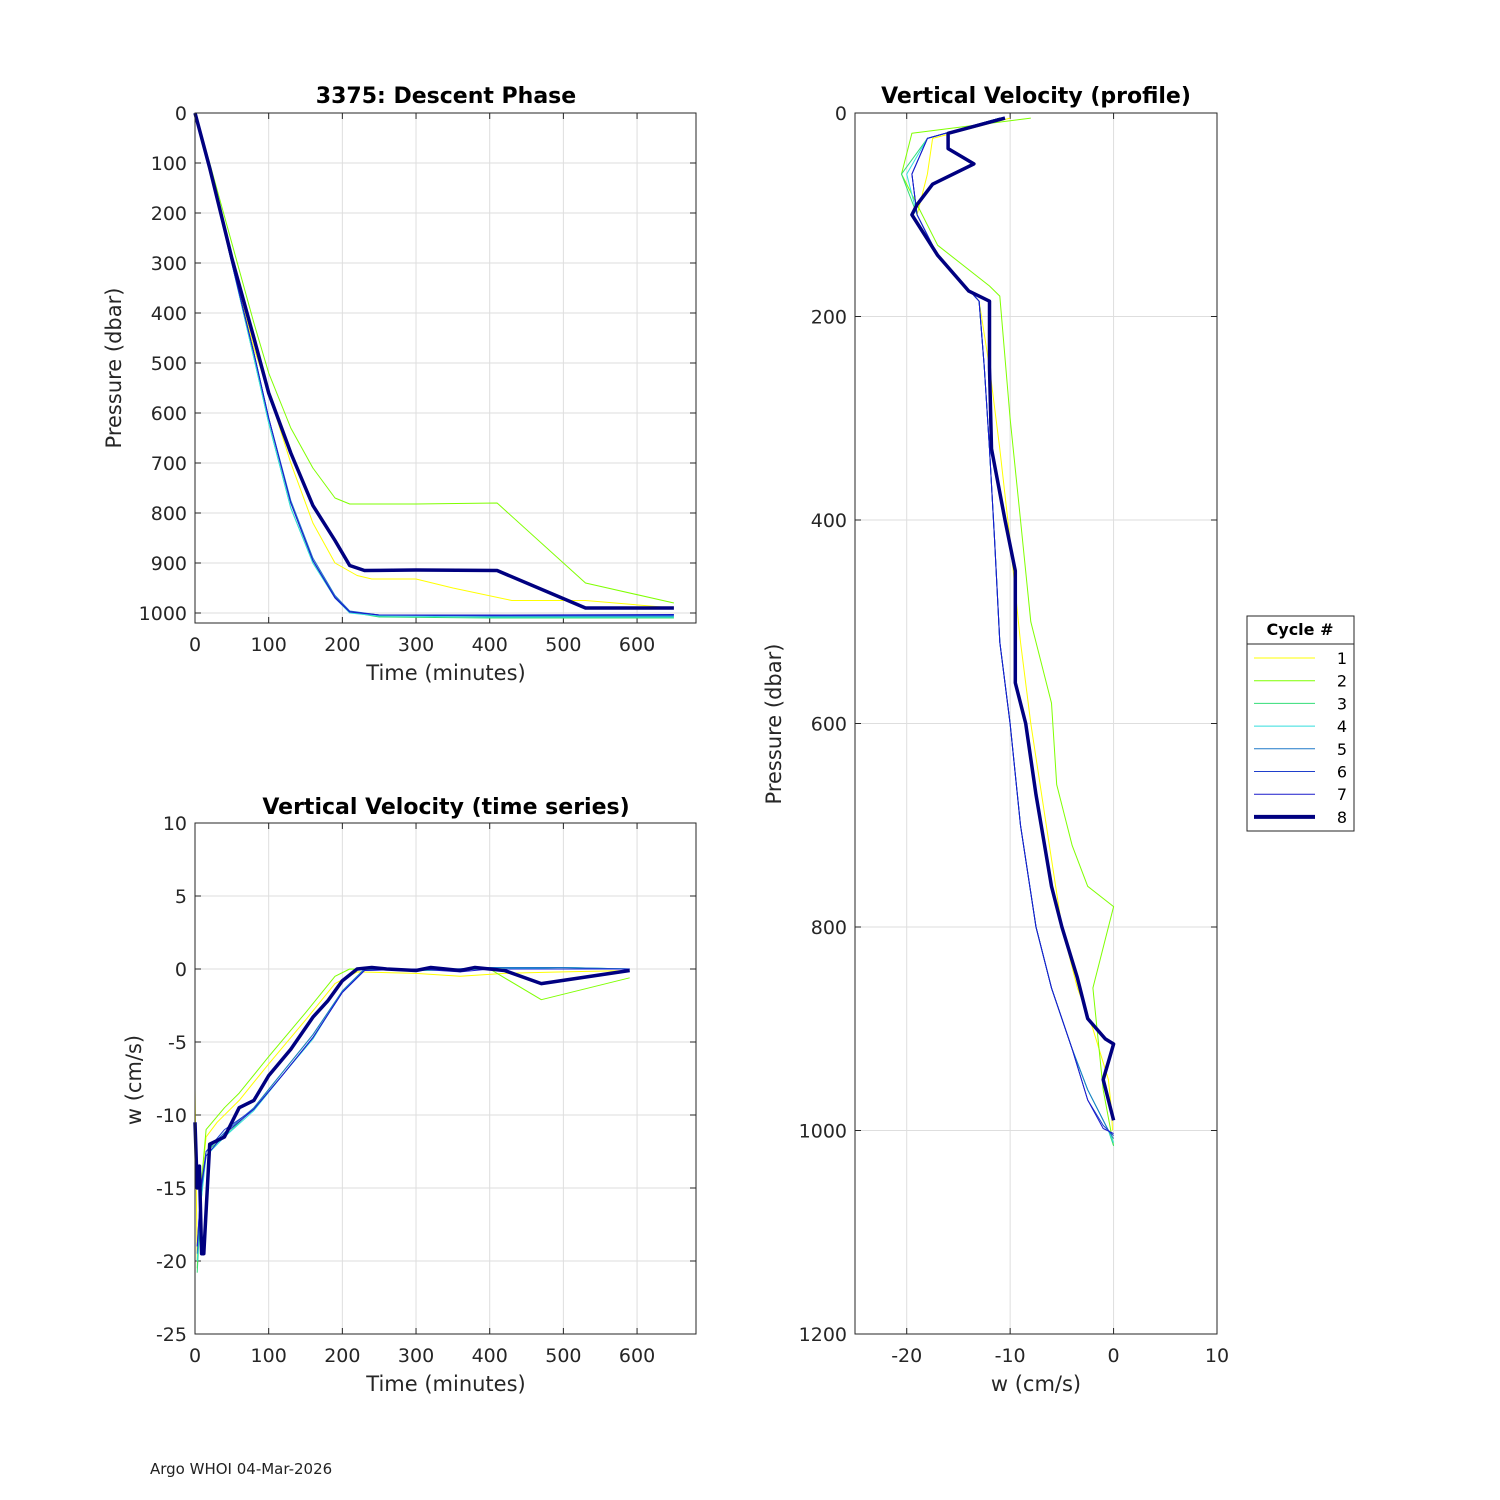 The image size is (1500, 1500). I want to click on y-tick-label: 900, so click(169, 564).